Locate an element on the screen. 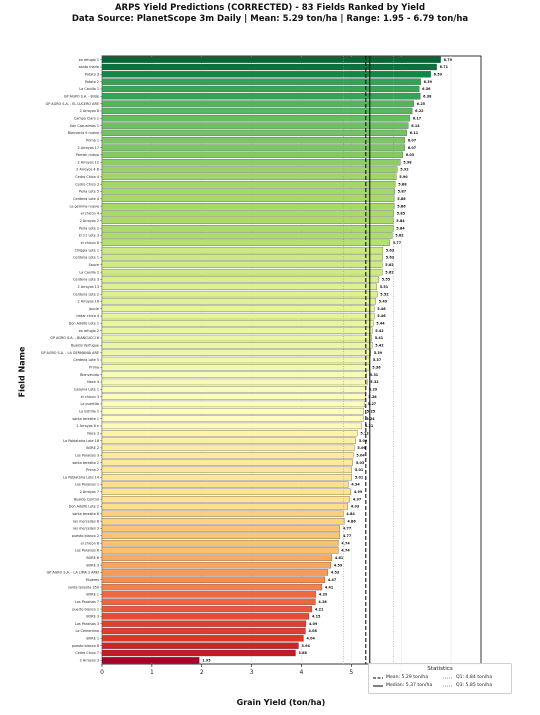  y-tick-label: Perla Lote 5 is located at coordinates (89, 192).